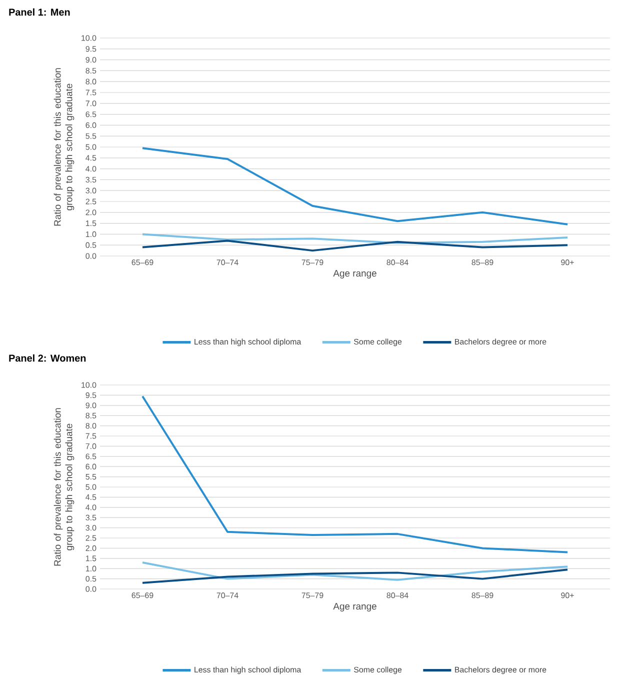  I want to click on chart-title: Panel 1: Men, so click(39, 12).